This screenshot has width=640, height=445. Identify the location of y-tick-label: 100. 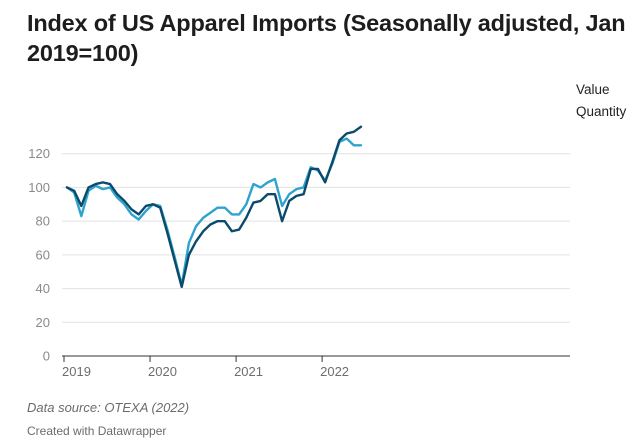
(39, 187).